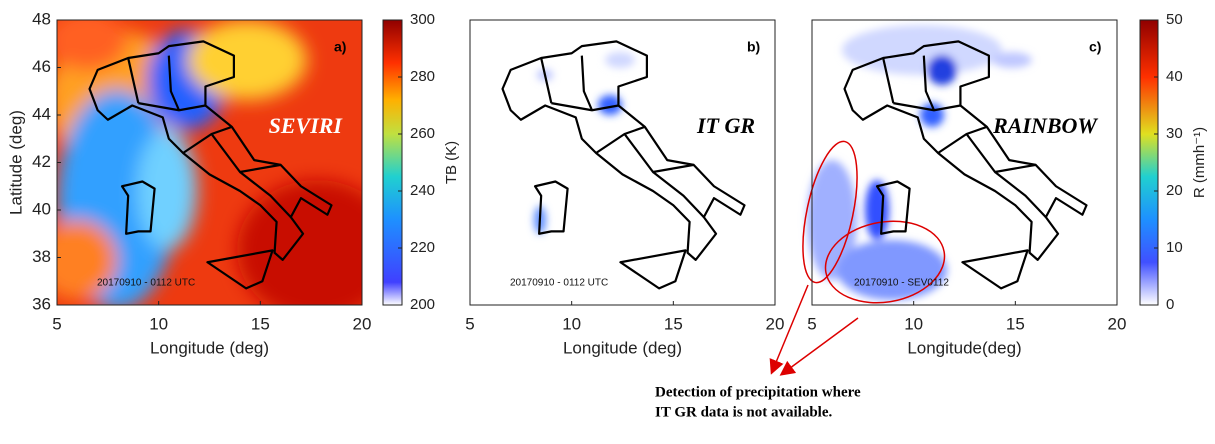  Describe the element at coordinates (422, 304) in the screenshot. I see `colorbar-tick-label: 200` at that location.